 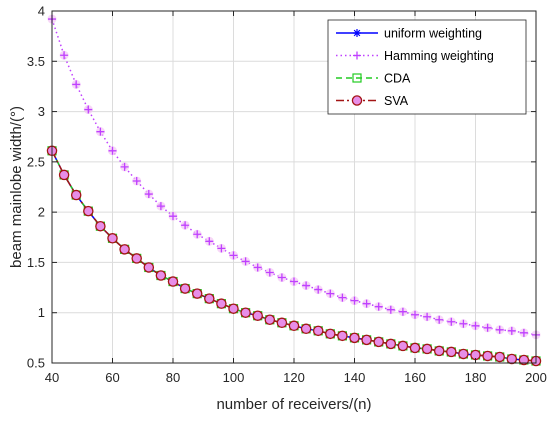 What do you see at coordinates (41, 212) in the screenshot?
I see `y-tick-label: 2` at bounding box center [41, 212].